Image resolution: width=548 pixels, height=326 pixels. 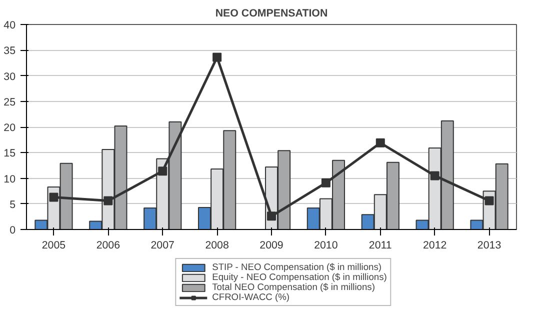 I want to click on legend-label: Total NEO Compensation ($ in millions), so click(x=293, y=287).